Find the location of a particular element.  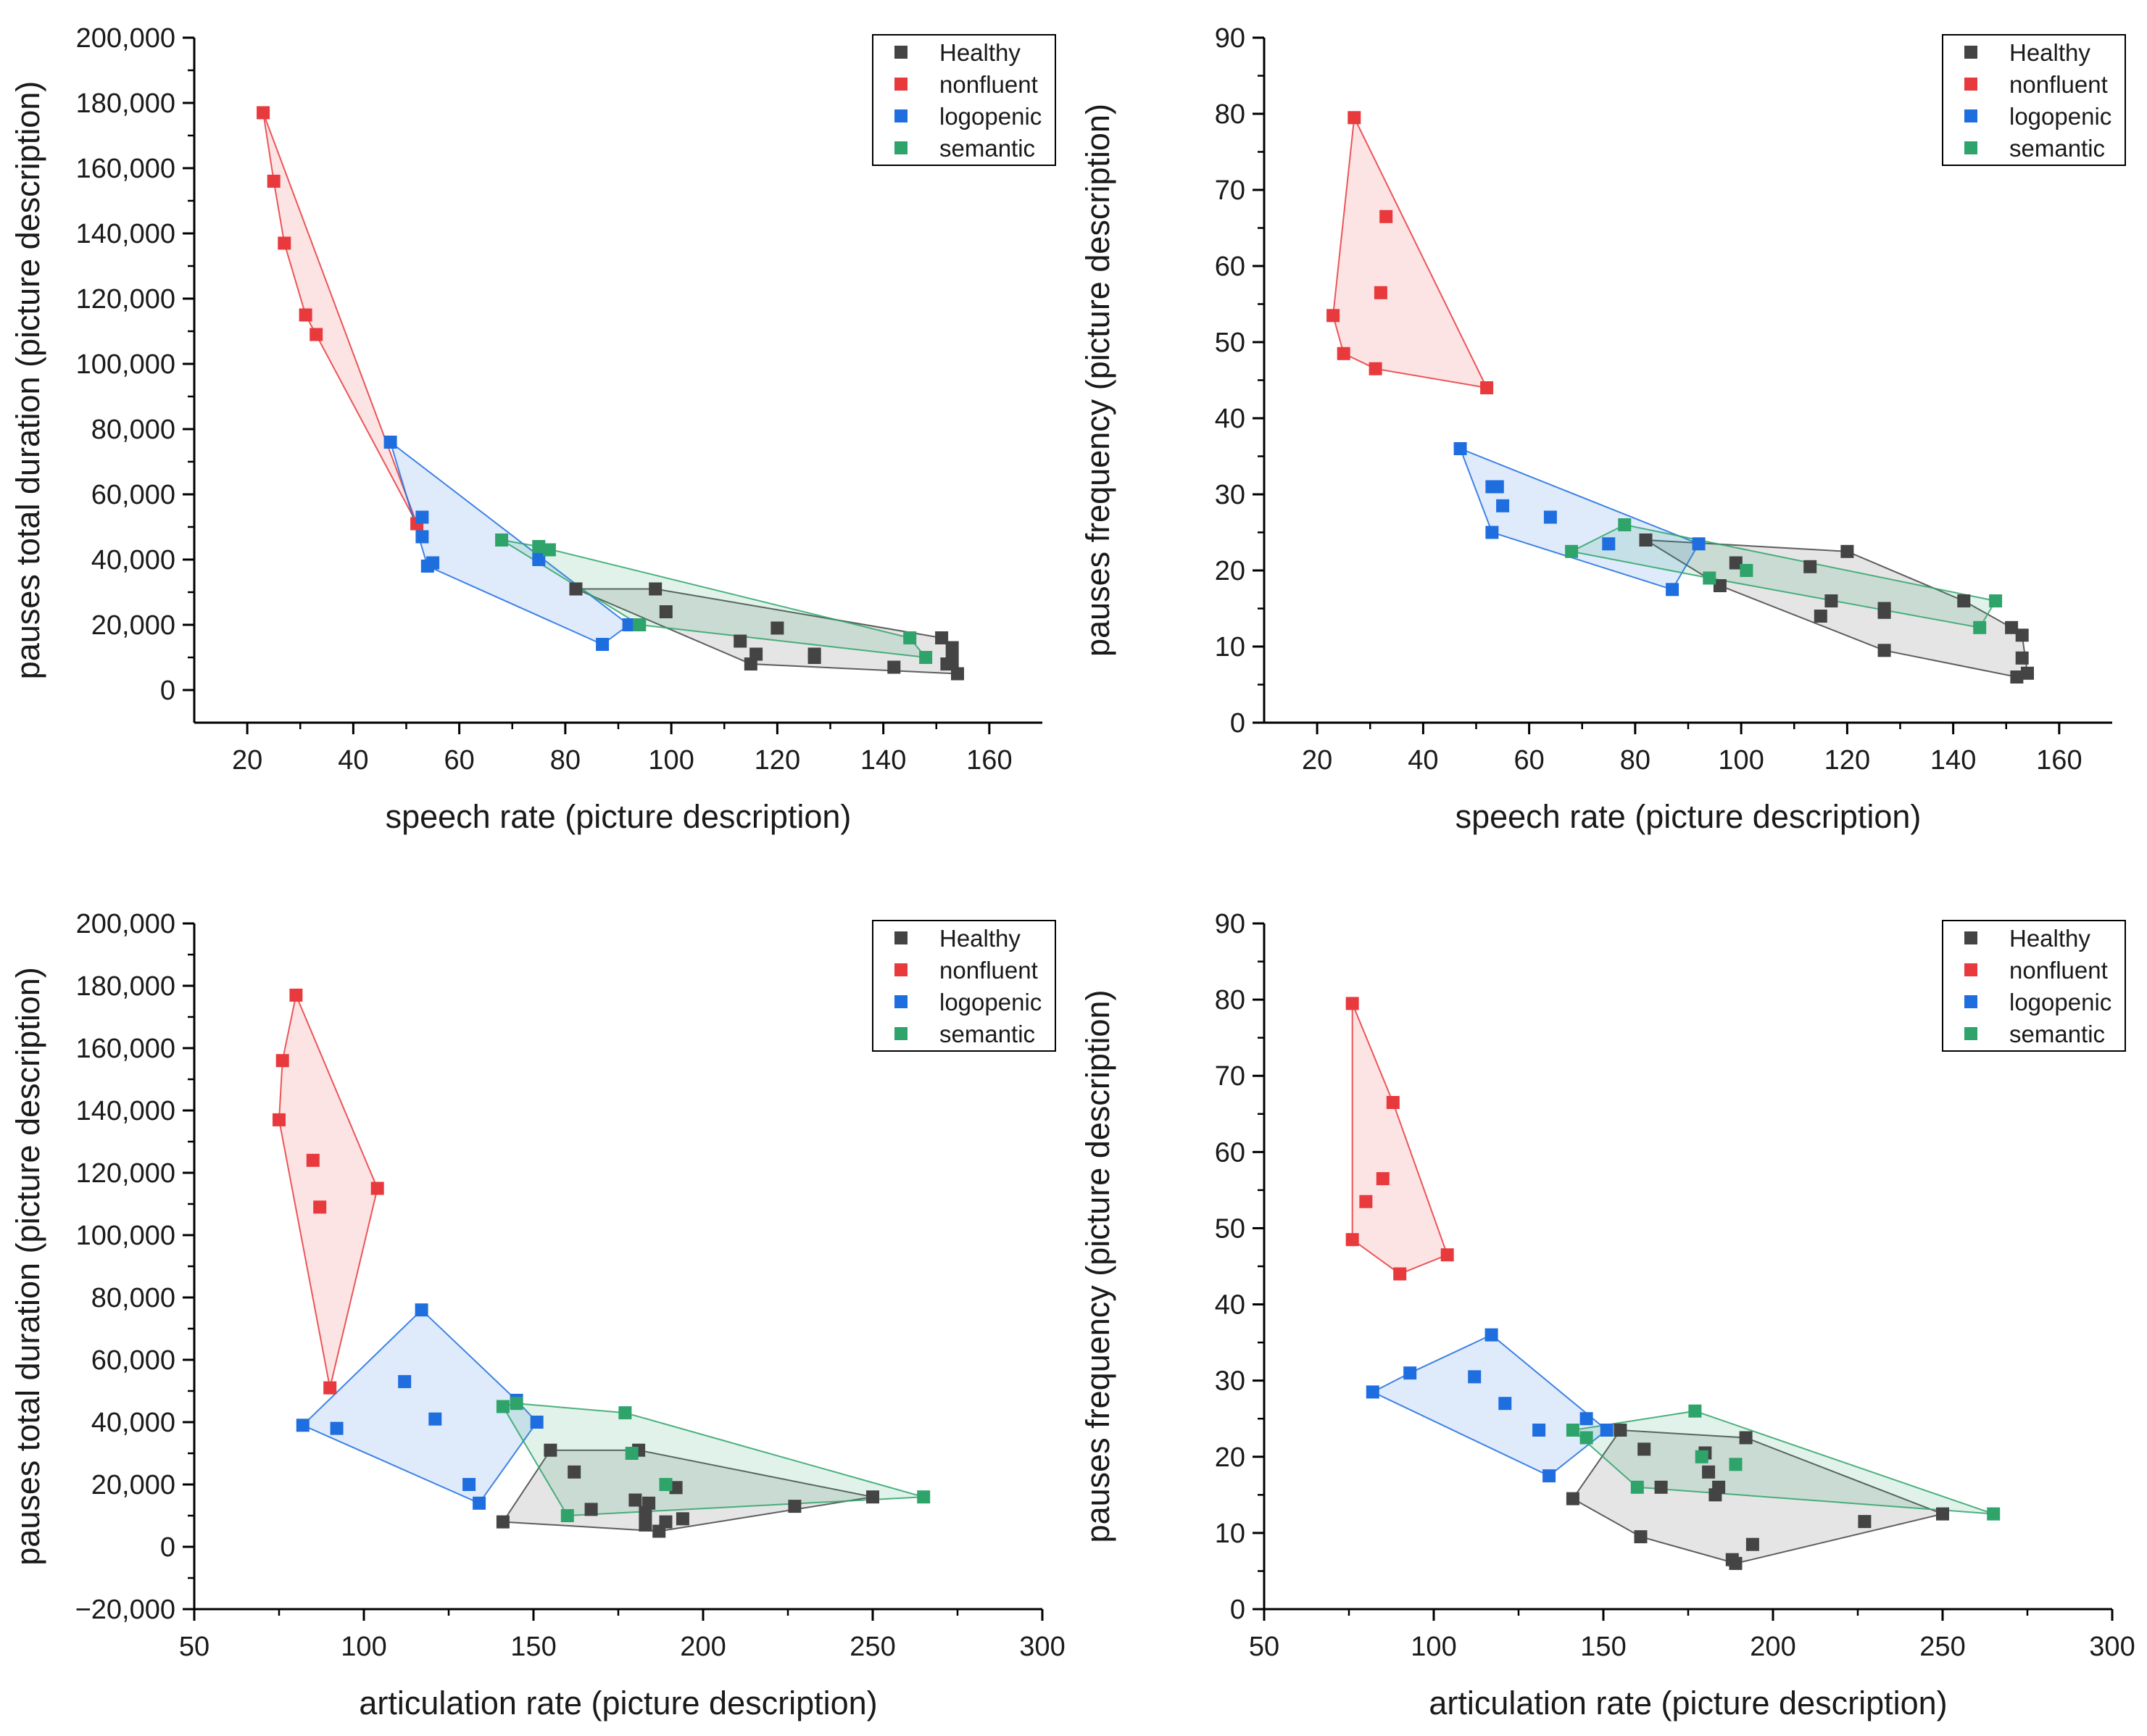

y-tick-label: 90 is located at coordinates (1230, 924).